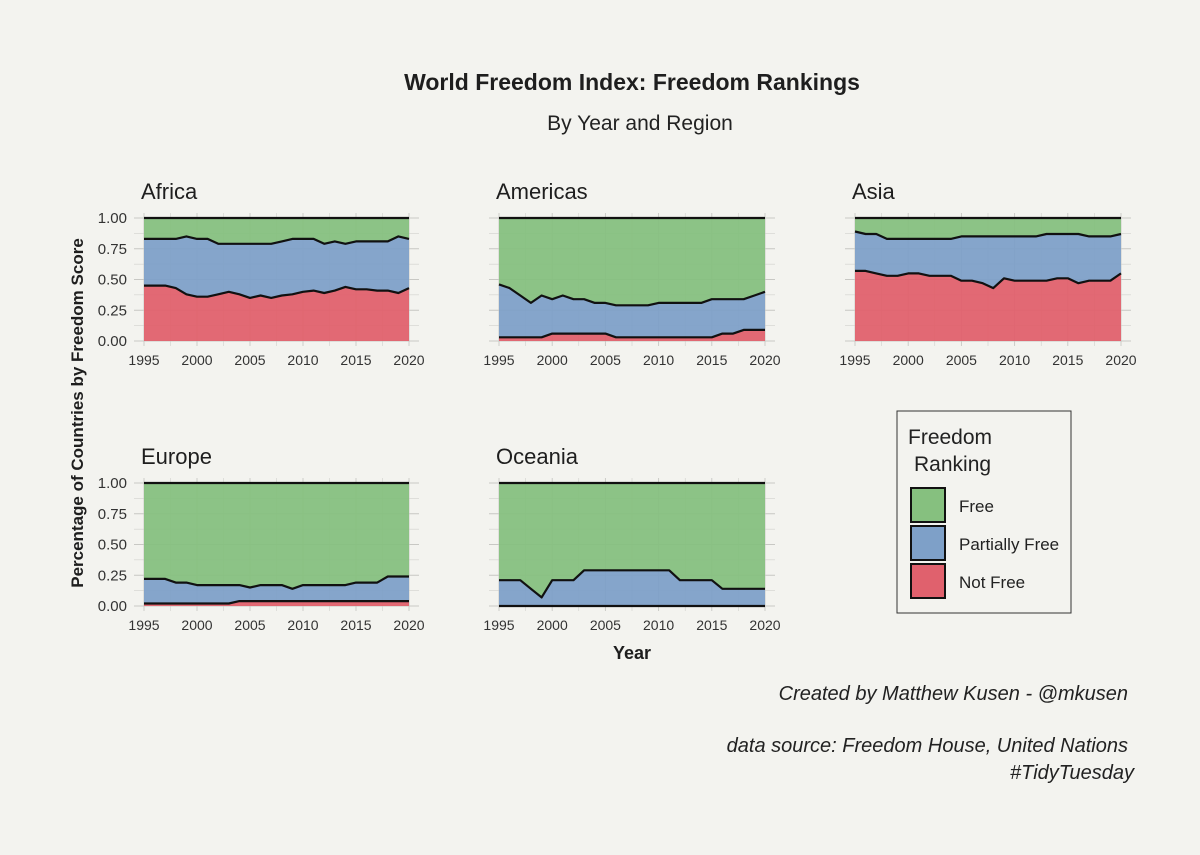 This screenshot has height=855, width=1200. Describe the element at coordinates (1009, 544) in the screenshot. I see `legend-label-partially-free: Partially Free` at that location.